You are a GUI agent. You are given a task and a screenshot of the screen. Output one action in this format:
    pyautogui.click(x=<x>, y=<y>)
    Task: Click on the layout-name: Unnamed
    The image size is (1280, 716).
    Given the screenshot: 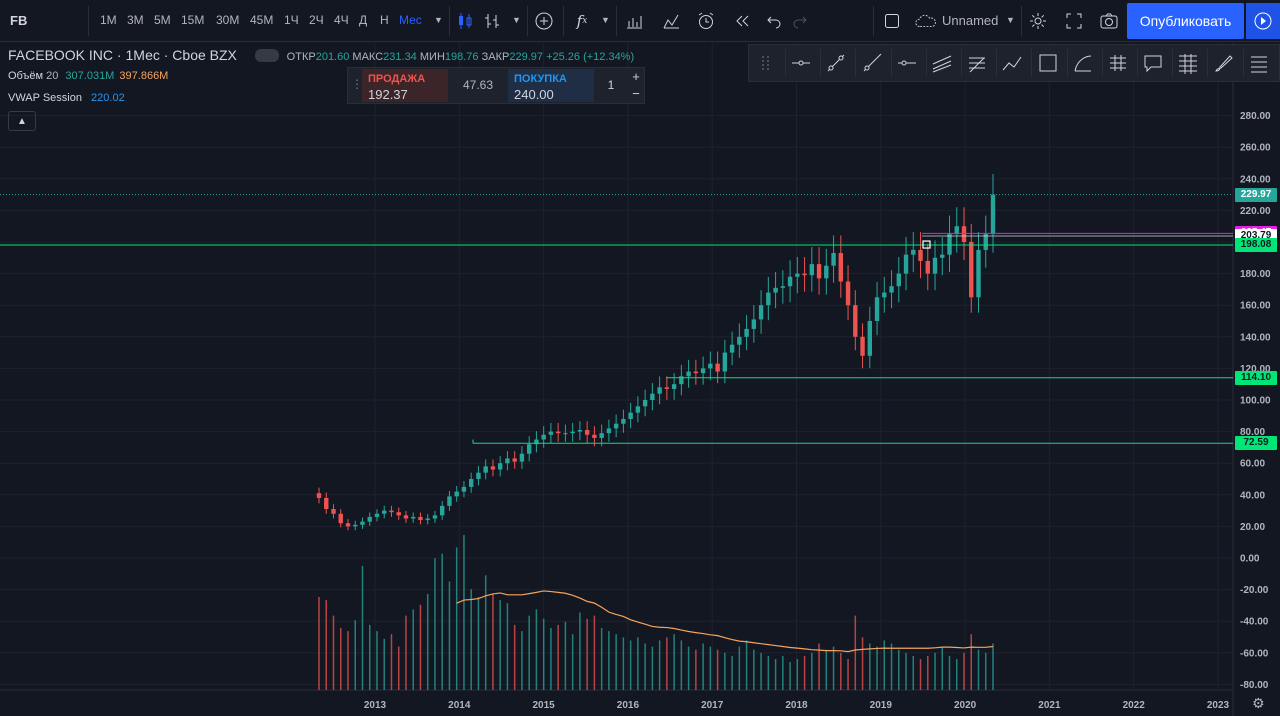 What is the action you would take?
    pyautogui.click(x=970, y=20)
    